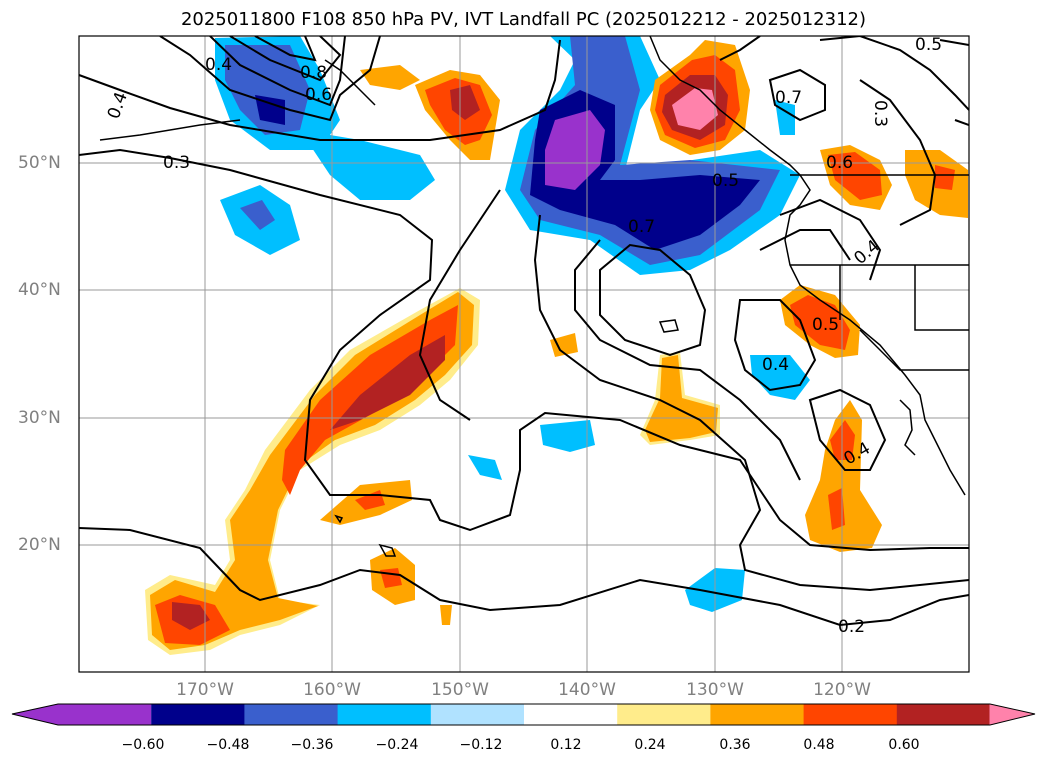  Describe the element at coordinates (39, 545) in the screenshot. I see `lat-label: 20°N` at that location.